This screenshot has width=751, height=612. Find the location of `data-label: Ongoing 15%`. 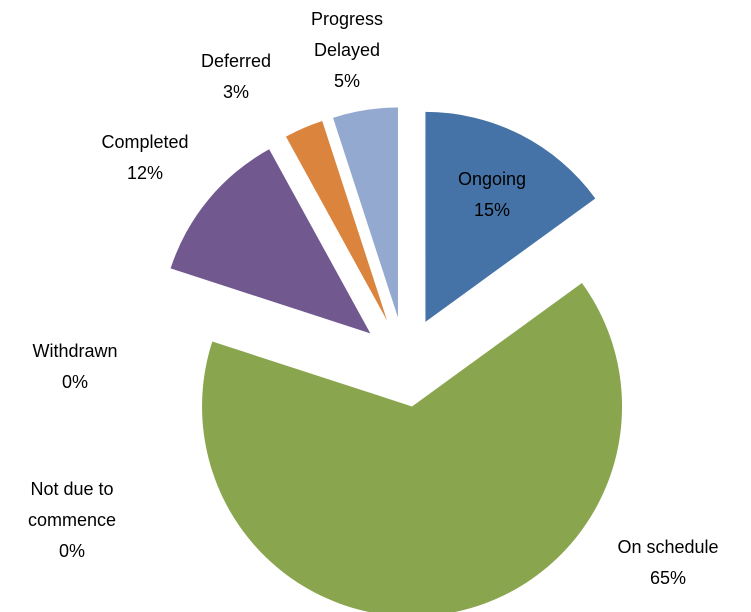

data-label: Ongoing 15% is located at coordinates (492, 195).